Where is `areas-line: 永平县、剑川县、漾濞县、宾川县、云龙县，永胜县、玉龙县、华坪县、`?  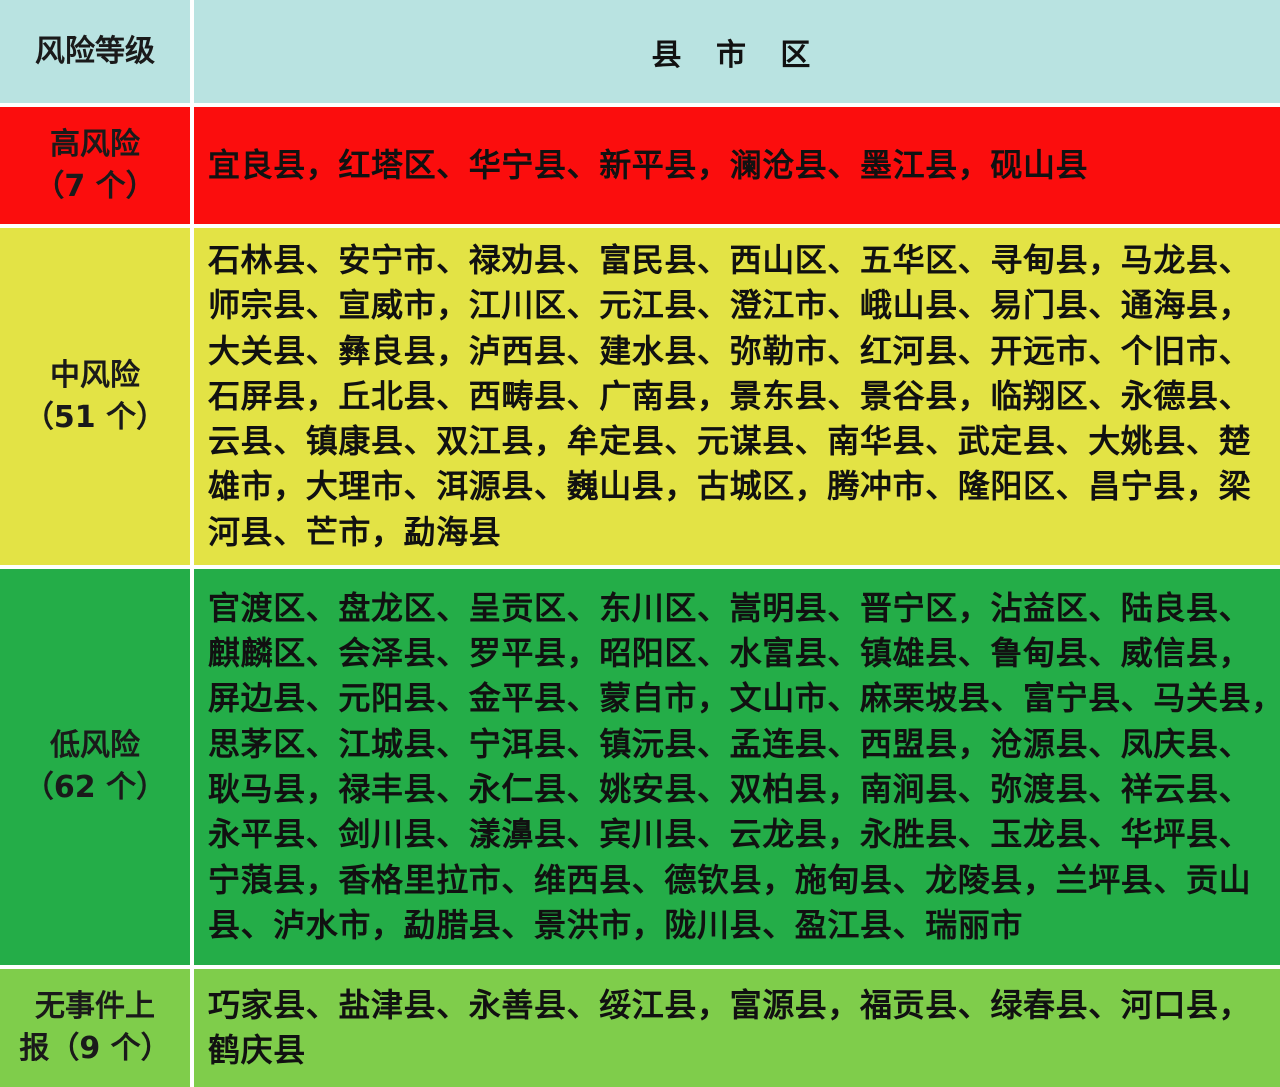 areas-line: 永平县、剑川县、漾濞县、宾川县、云龙县，永胜县、玉龙县、华坪县、 is located at coordinates (730, 834).